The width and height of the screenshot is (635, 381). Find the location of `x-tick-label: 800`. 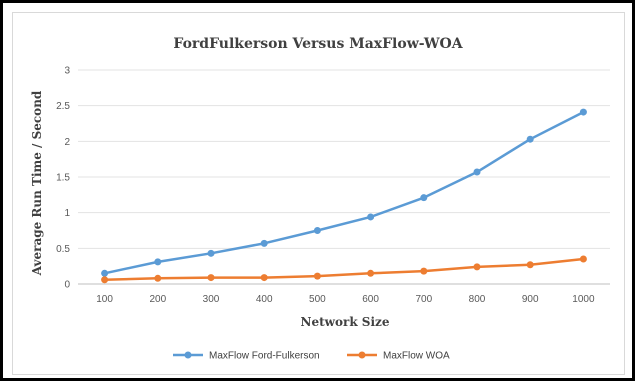

x-tick-label: 800 is located at coordinates (477, 299).